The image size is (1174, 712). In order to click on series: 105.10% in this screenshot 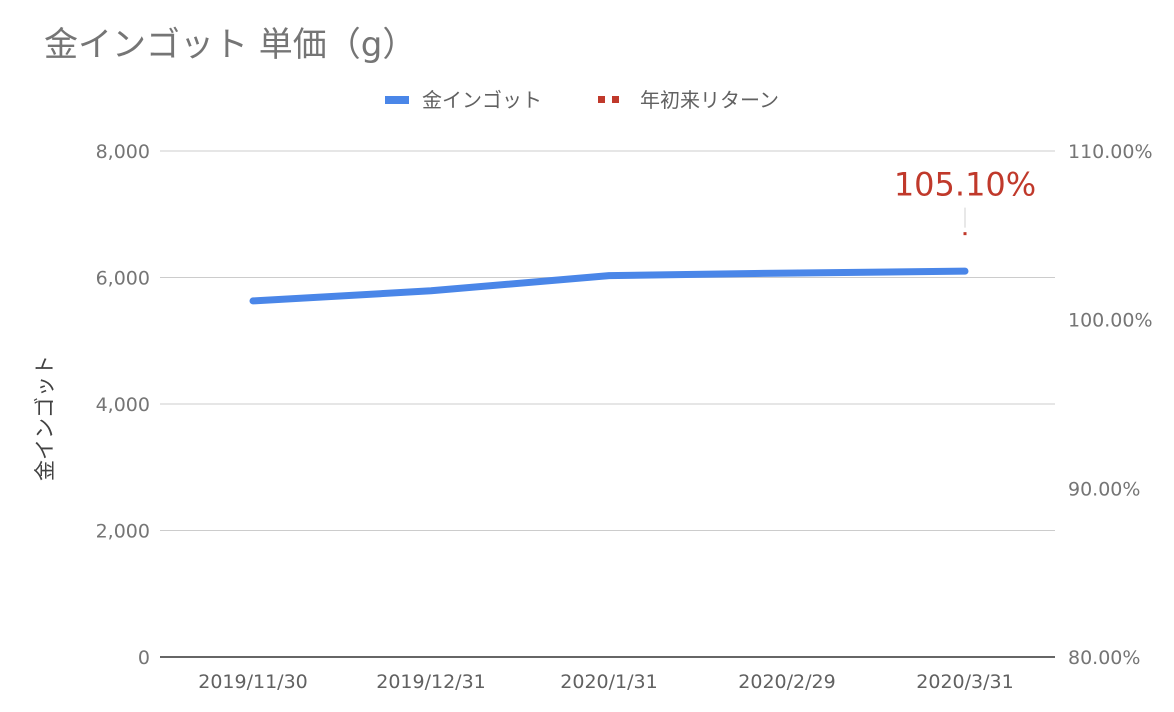, I will do `click(642, 235)`.